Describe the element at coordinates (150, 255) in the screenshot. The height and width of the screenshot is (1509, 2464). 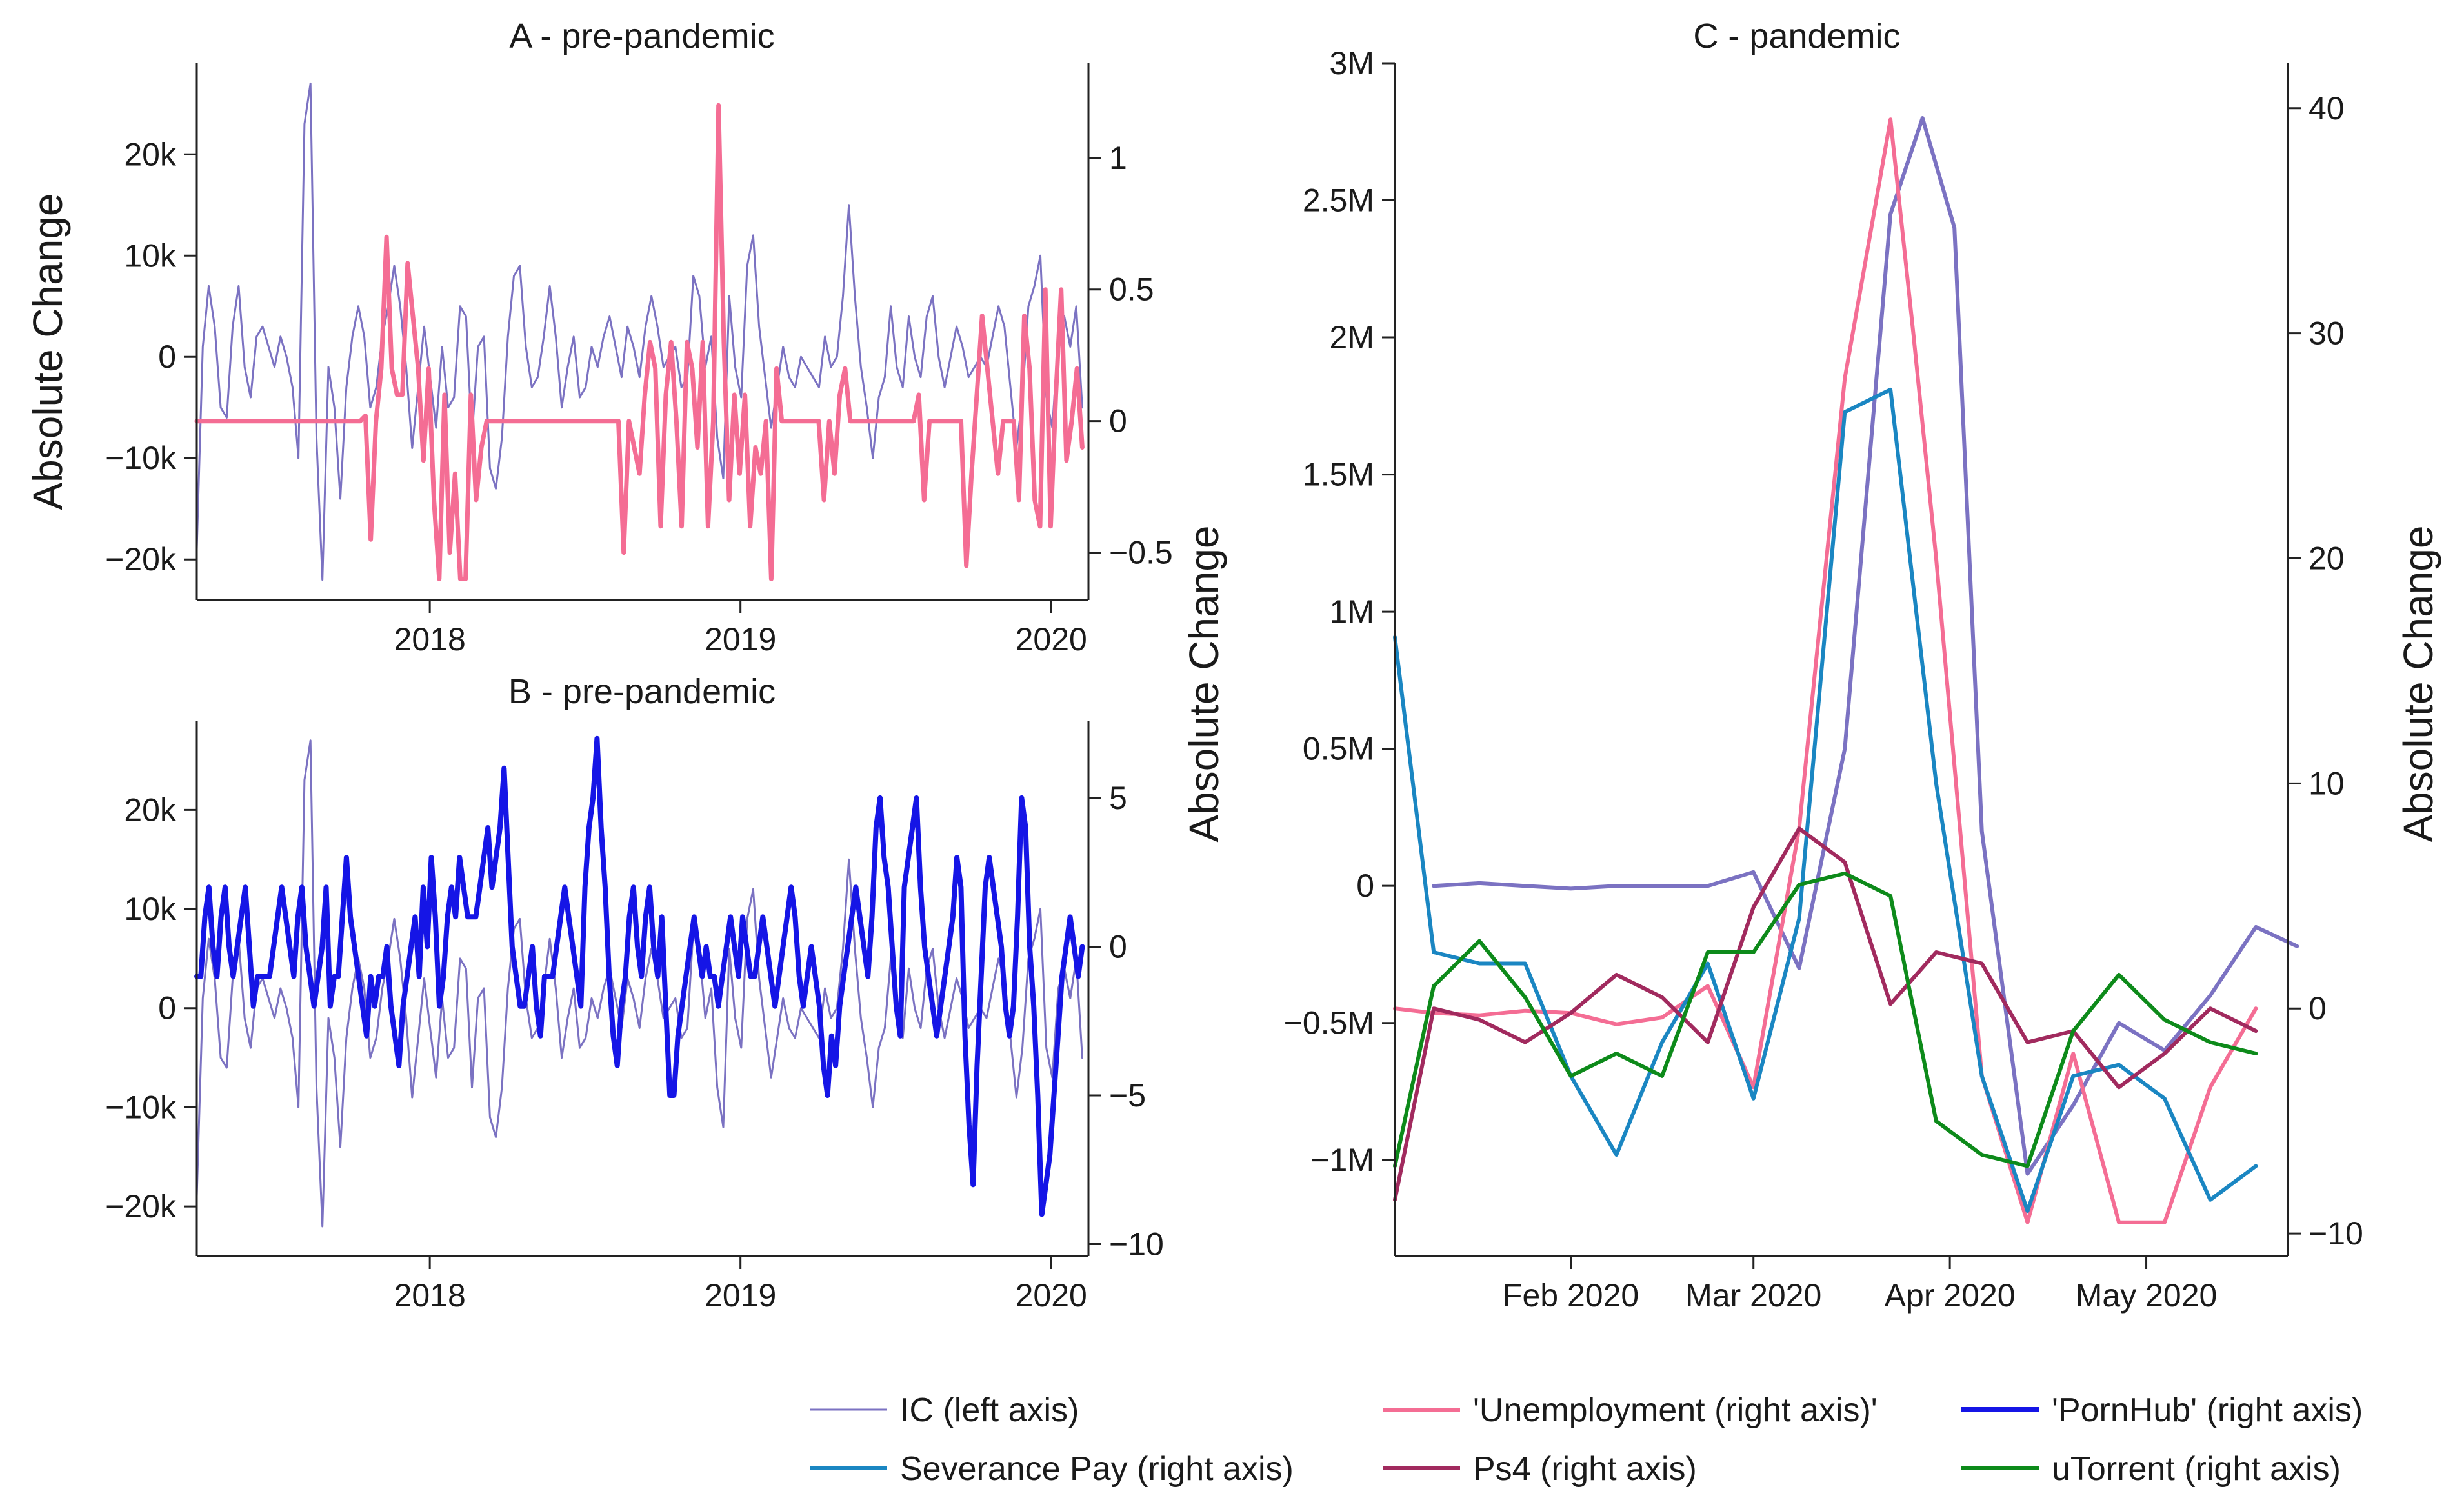
I see `panel-a-left-tick-label: 10k` at that location.